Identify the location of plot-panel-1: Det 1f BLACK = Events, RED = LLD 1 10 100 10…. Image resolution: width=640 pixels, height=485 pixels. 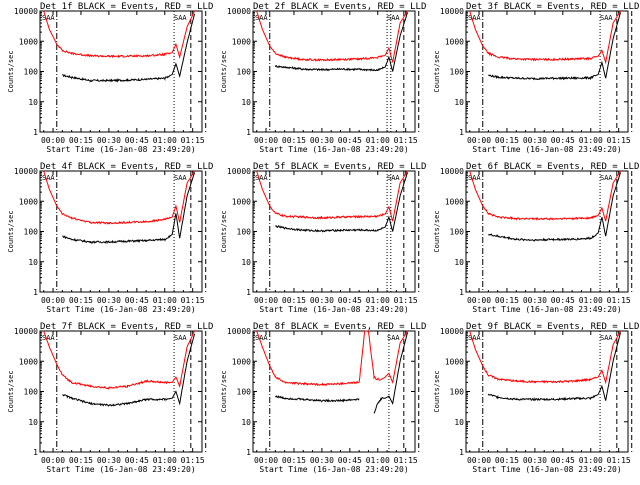
(110, 78).